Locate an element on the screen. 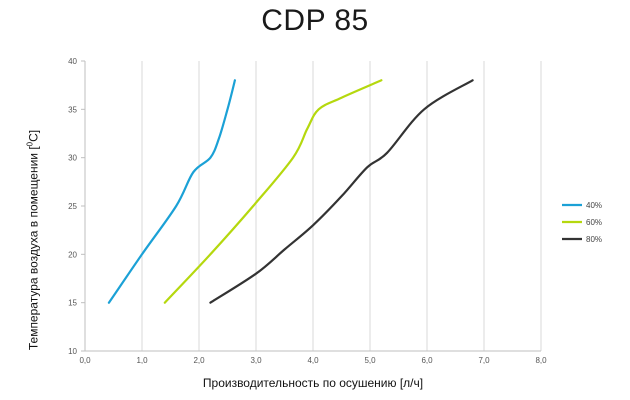 Image resolution: width=630 pixels, height=400 pixels. x-tick-label: 1,0 is located at coordinates (142, 360).